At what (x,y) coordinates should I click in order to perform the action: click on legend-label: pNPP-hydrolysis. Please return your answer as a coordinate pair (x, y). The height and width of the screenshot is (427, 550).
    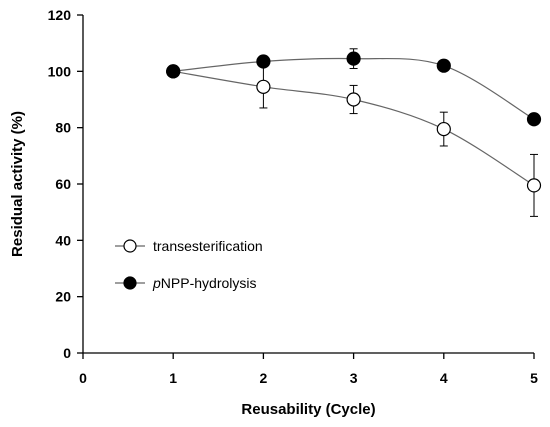
    Looking at the image, I should click on (204, 283).